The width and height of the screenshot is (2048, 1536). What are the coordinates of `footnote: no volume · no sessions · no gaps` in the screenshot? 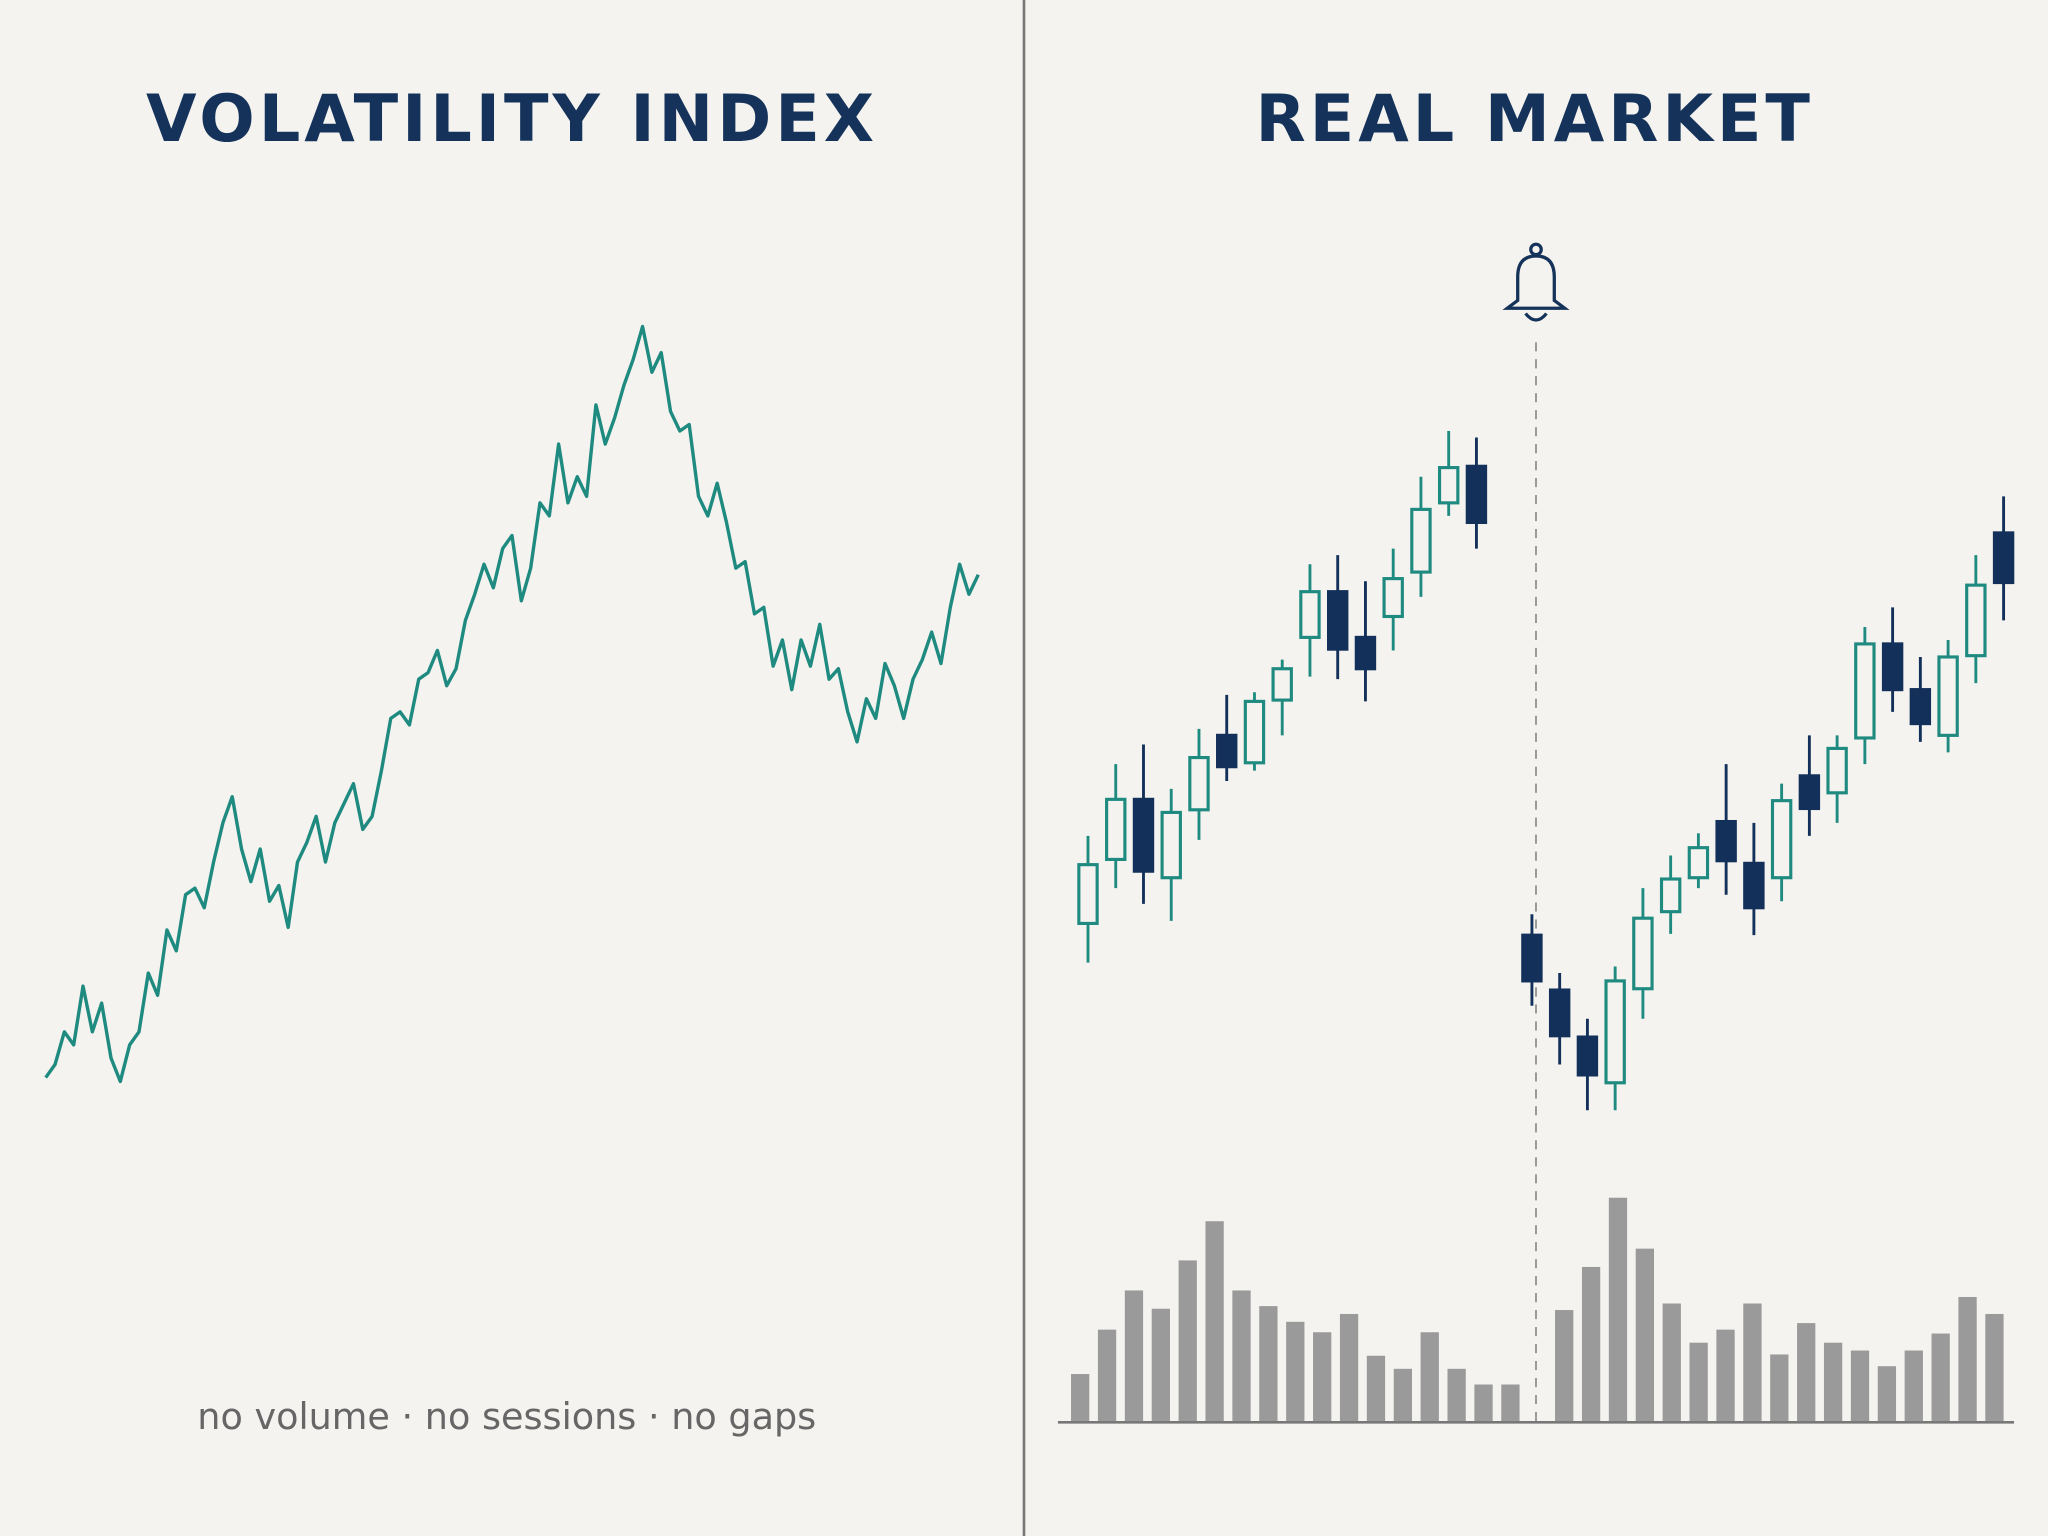 It's located at (506, 1416).